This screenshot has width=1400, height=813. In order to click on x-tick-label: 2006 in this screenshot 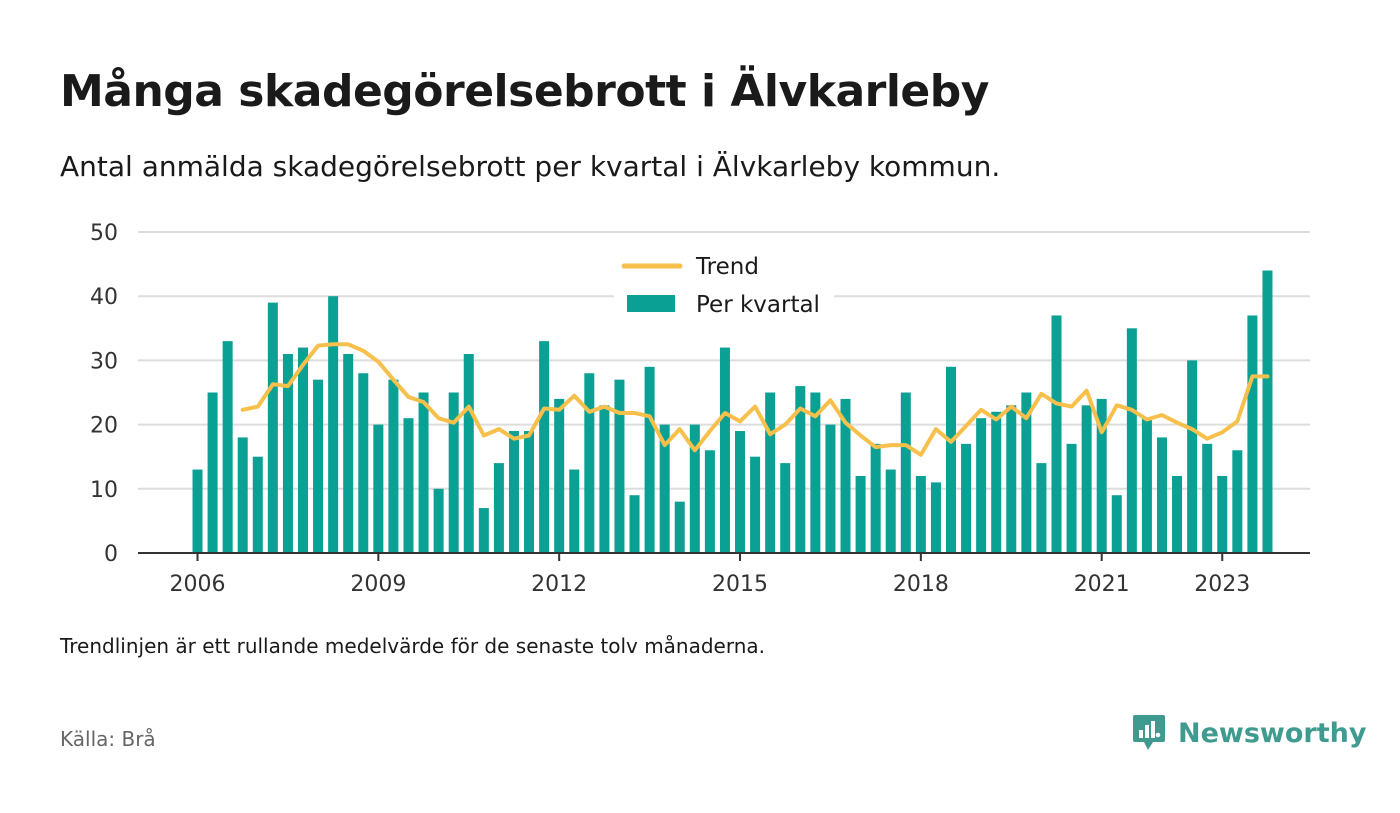, I will do `click(198, 584)`.